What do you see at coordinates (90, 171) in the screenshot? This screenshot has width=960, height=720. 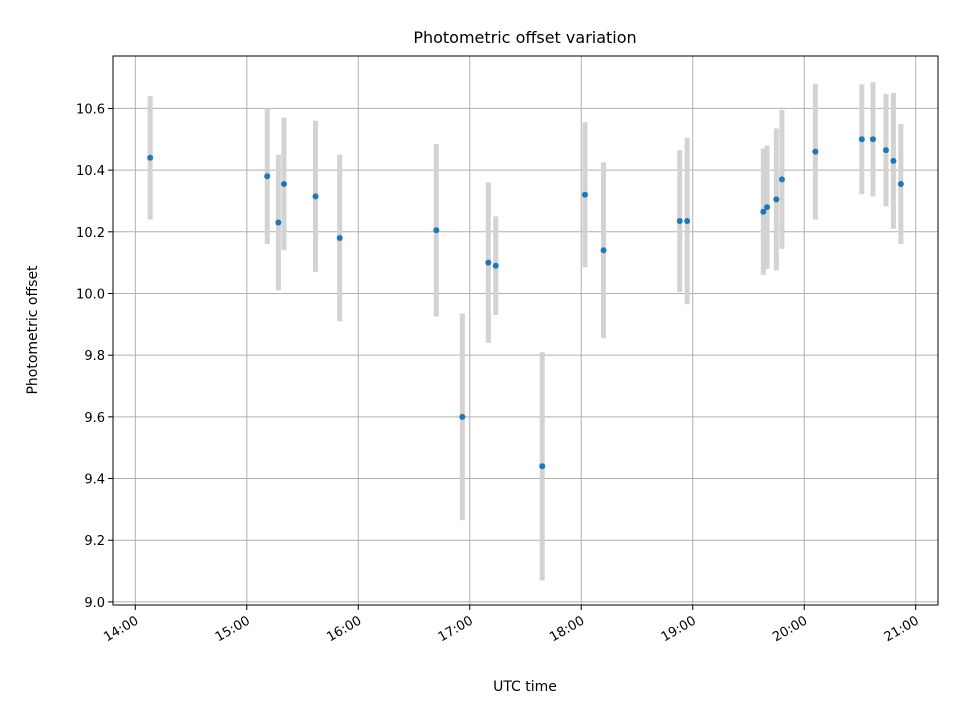 I see `y-tick-label: 10.4` at bounding box center [90, 171].